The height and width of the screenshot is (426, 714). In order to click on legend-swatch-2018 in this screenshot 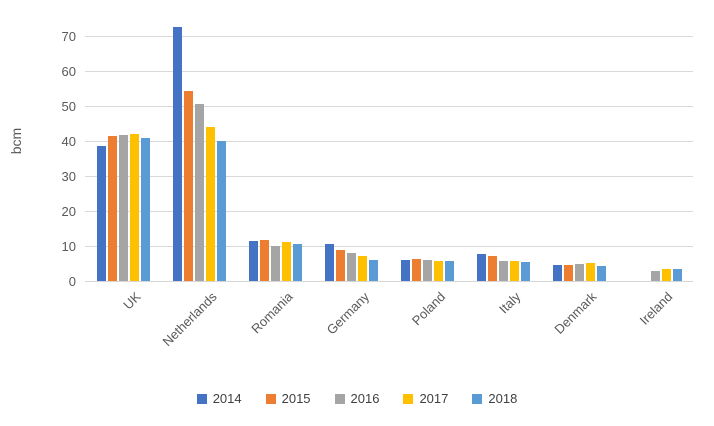, I will do `click(477, 399)`.